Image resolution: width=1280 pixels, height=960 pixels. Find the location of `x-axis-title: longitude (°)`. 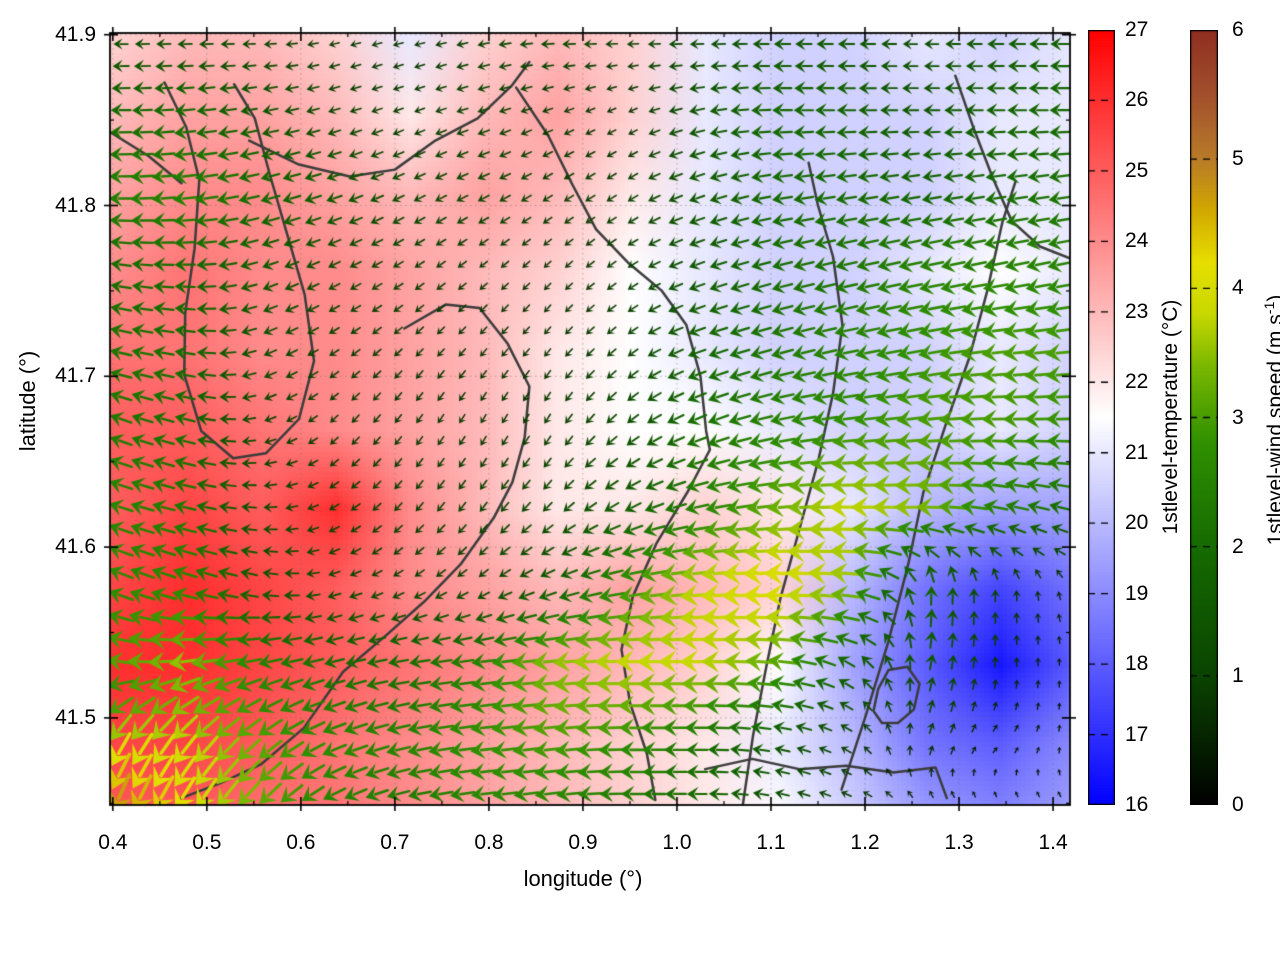

x-axis-title: longitude (°) is located at coordinates (583, 878).